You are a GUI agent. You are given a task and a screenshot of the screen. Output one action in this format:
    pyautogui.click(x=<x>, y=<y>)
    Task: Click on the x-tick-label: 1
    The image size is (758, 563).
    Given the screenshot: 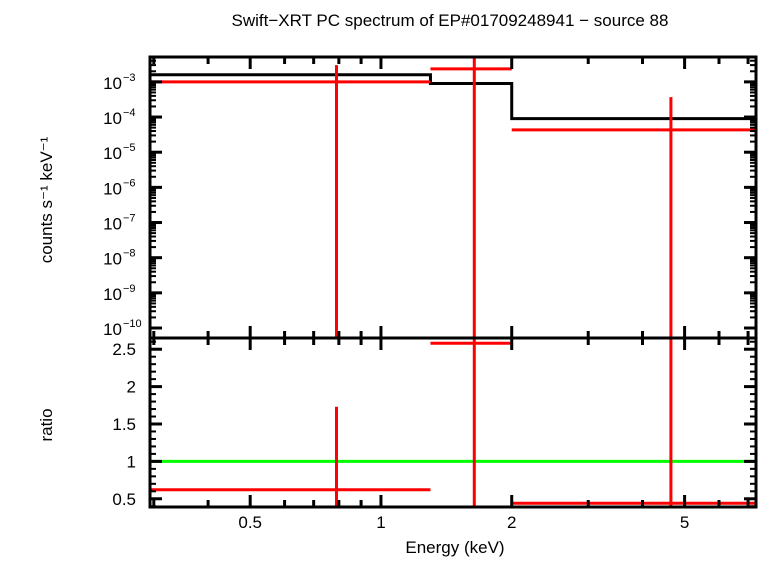 What is the action you would take?
    pyautogui.click(x=380, y=522)
    